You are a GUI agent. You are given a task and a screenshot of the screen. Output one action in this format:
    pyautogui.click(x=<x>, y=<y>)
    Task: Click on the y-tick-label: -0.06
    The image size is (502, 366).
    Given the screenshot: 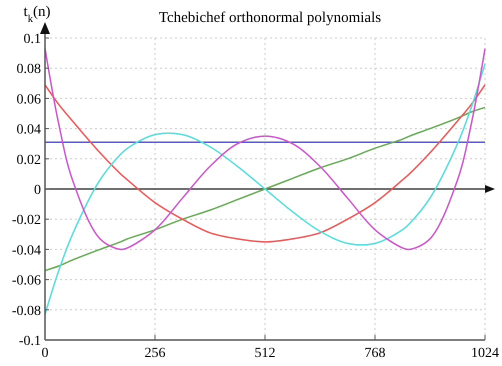 What is the action you would take?
    pyautogui.click(x=26, y=281)
    